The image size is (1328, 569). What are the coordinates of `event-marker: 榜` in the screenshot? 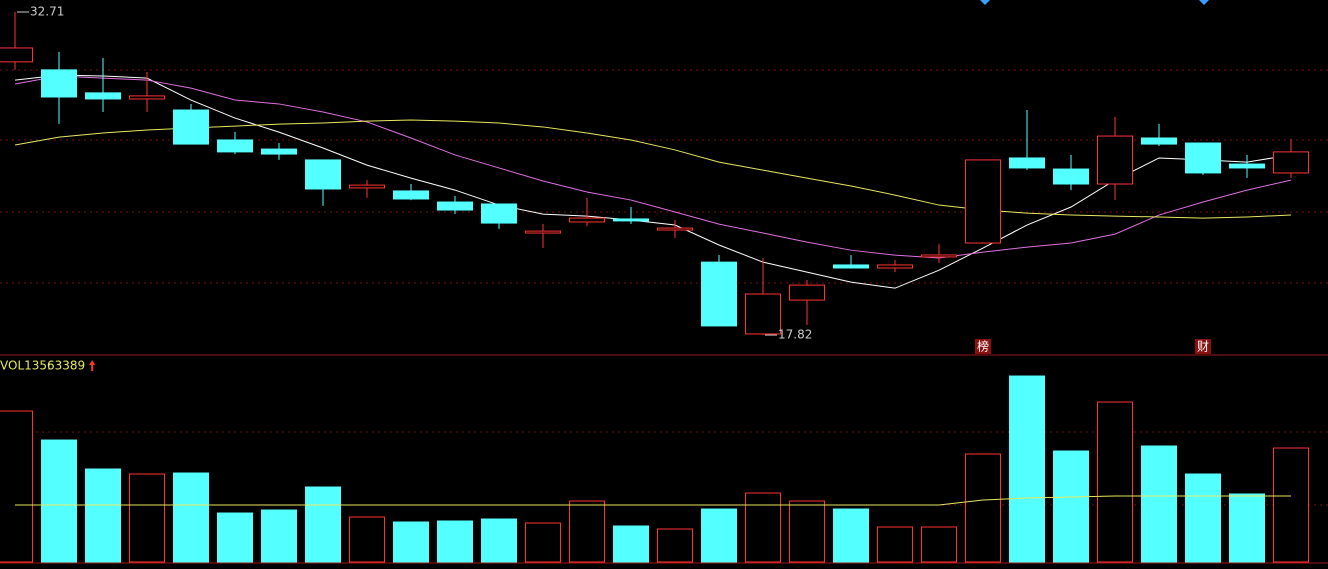 It's located at (983, 346).